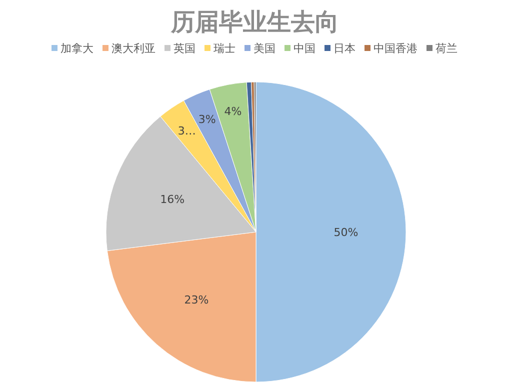 Image resolution: width=510 pixels, height=390 pixels. I want to click on legend-label: 加拿大, so click(77, 48).